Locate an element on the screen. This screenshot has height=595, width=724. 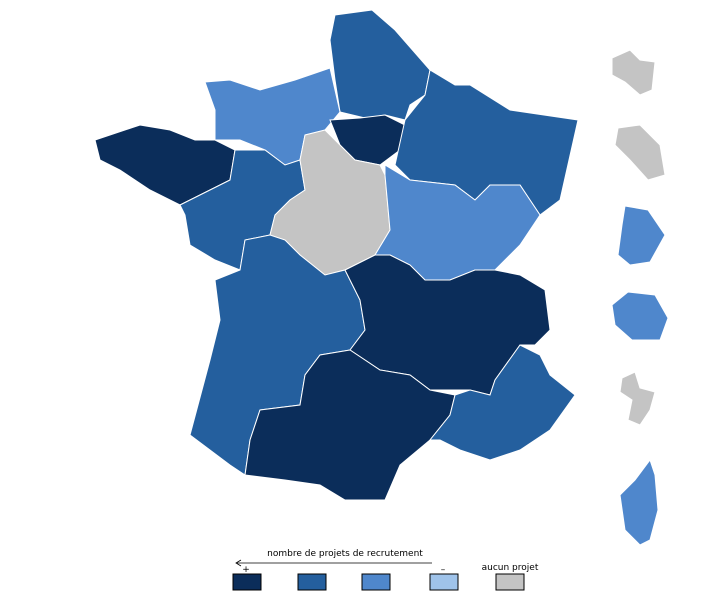
legend-swatches is located at coordinates (378, 582).